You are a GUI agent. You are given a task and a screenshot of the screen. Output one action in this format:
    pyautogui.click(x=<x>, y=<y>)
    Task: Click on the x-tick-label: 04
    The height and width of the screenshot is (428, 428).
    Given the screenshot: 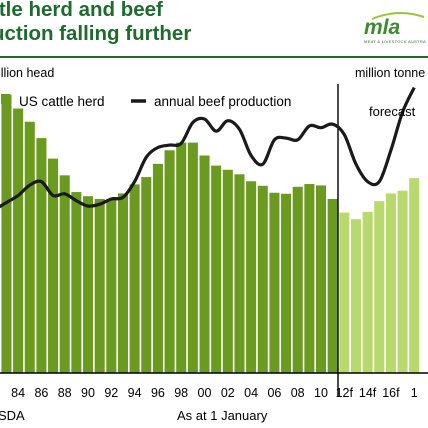 What is the action you would take?
    pyautogui.click(x=251, y=393)
    